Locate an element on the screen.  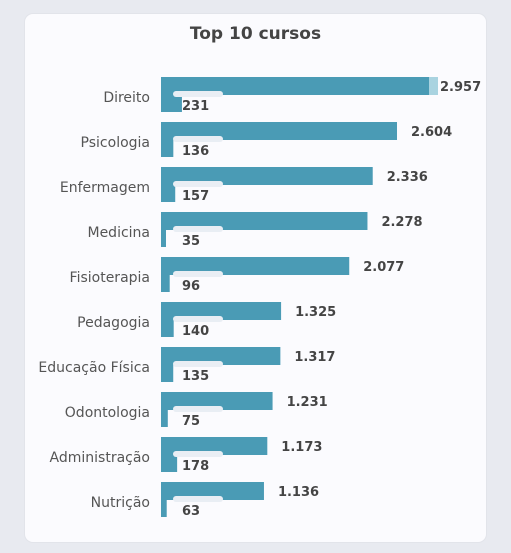
data-label-series-1: 2.077 is located at coordinates (383, 267).